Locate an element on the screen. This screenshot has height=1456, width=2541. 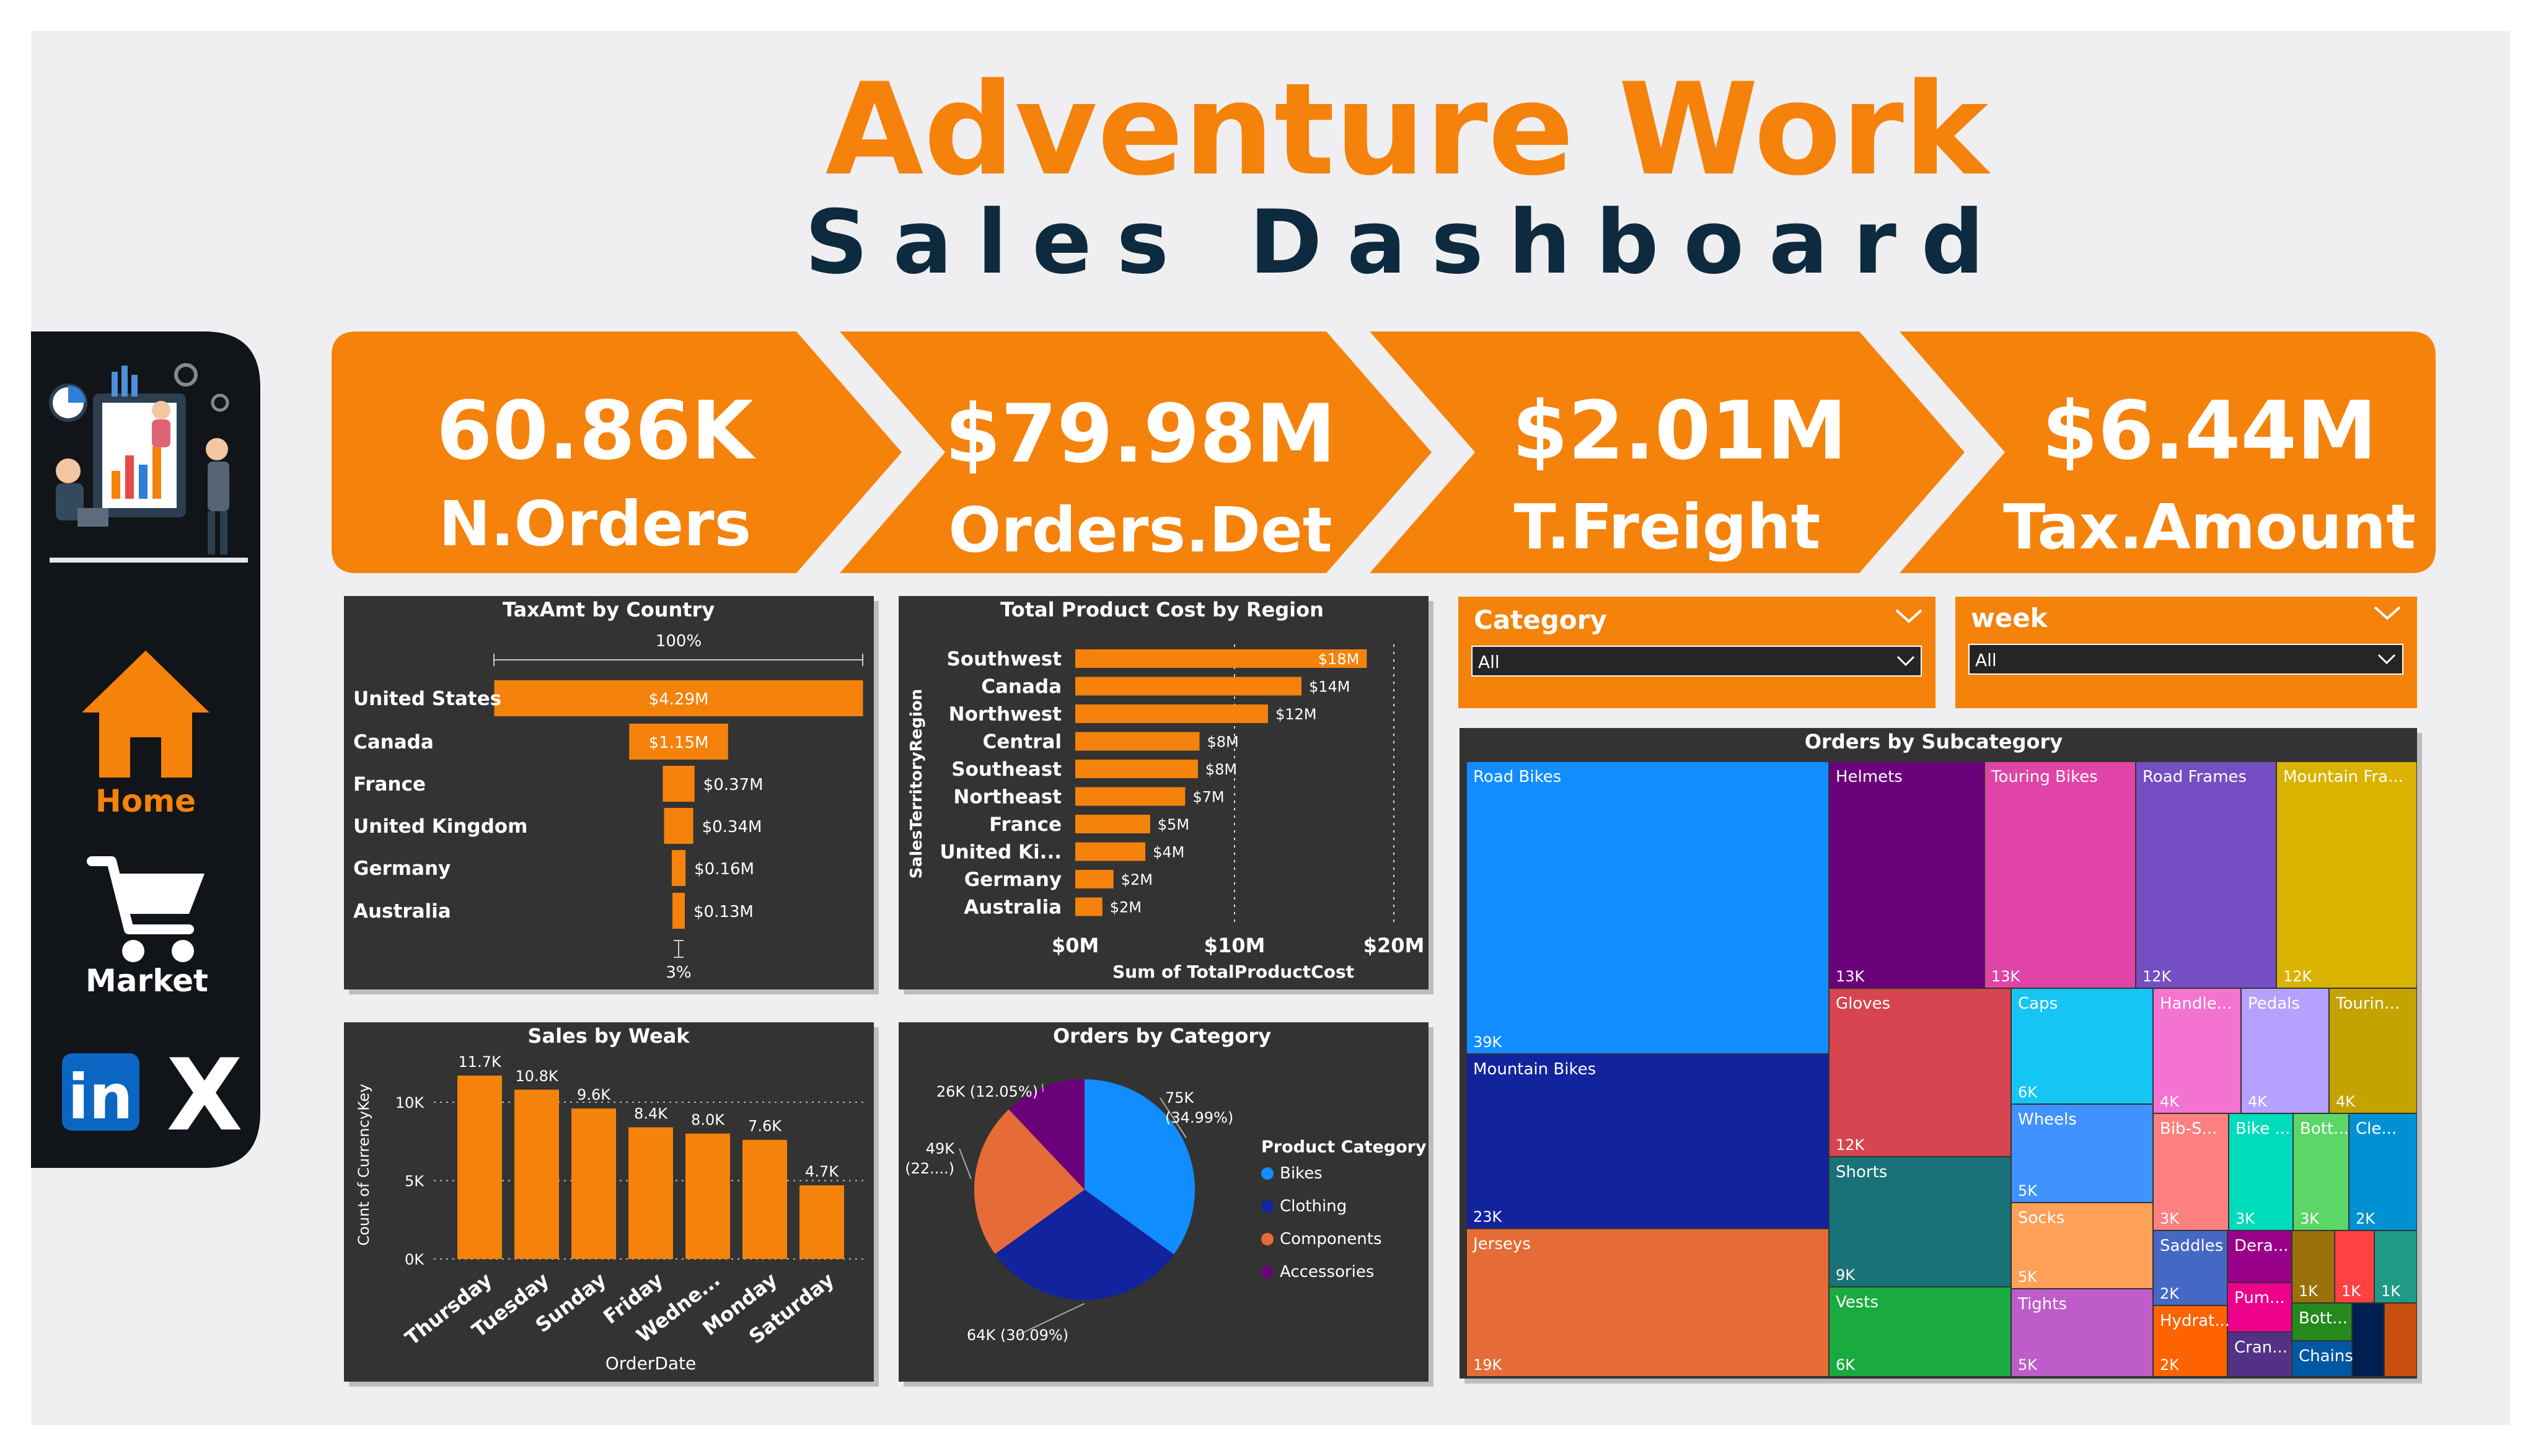
slice-label: 49K is located at coordinates (941, 1148).